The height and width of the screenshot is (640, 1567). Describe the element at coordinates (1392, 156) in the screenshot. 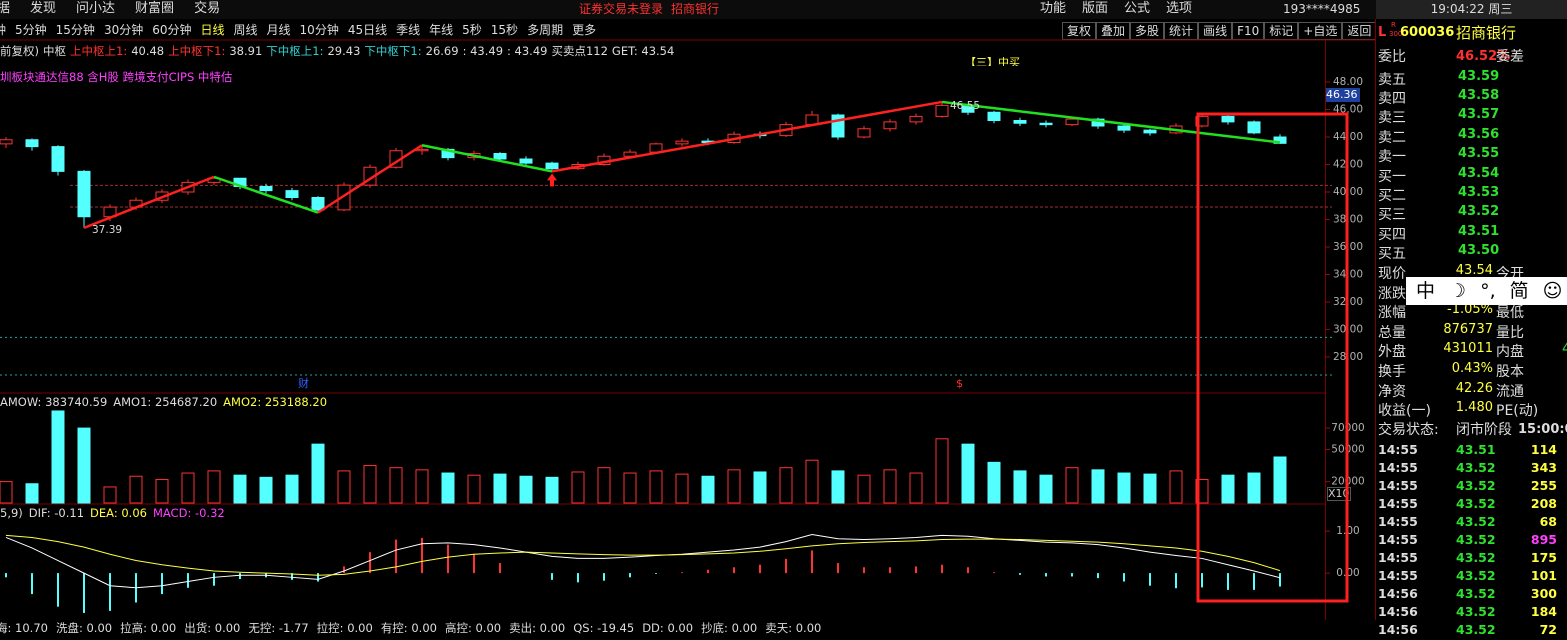

I see `order-label: 卖一` at that location.